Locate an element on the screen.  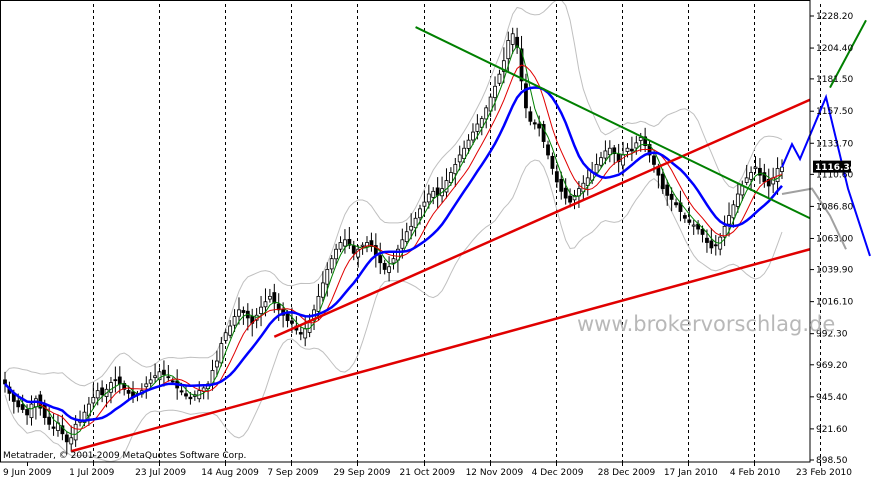
y-tick-label: 969.20 is located at coordinates (832, 366).